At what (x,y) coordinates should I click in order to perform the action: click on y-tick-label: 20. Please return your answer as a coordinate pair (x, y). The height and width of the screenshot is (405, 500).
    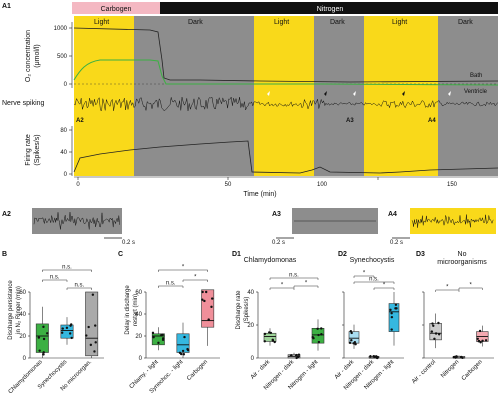
    Looking at the image, I should click on (250, 326).